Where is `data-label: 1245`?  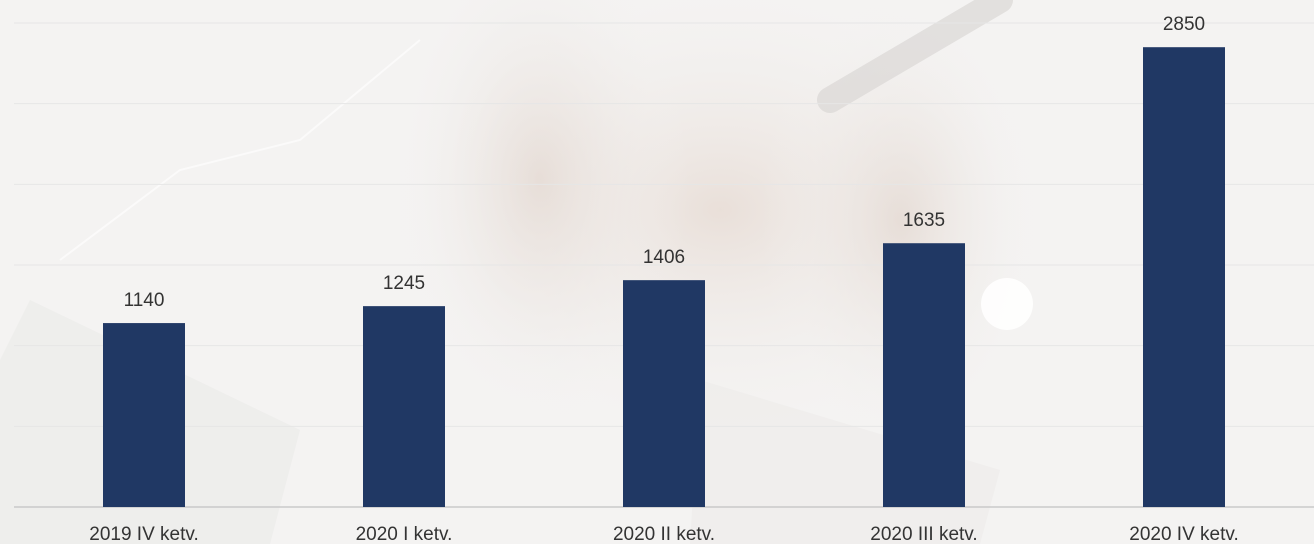
data-label: 1245 is located at coordinates (404, 283).